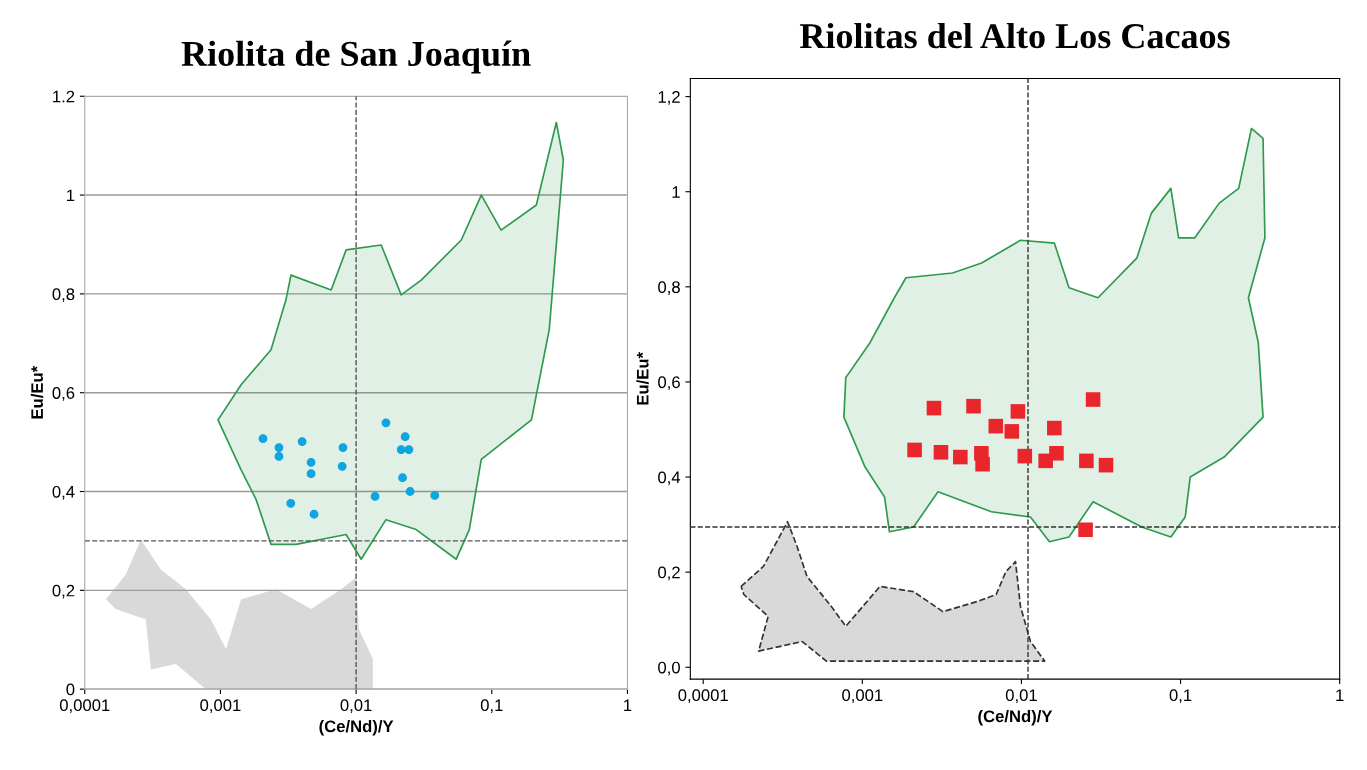 The image size is (1367, 770). What do you see at coordinates (356, 57) in the screenshot?
I see `chart-title: Riolita de San Joaquín` at bounding box center [356, 57].